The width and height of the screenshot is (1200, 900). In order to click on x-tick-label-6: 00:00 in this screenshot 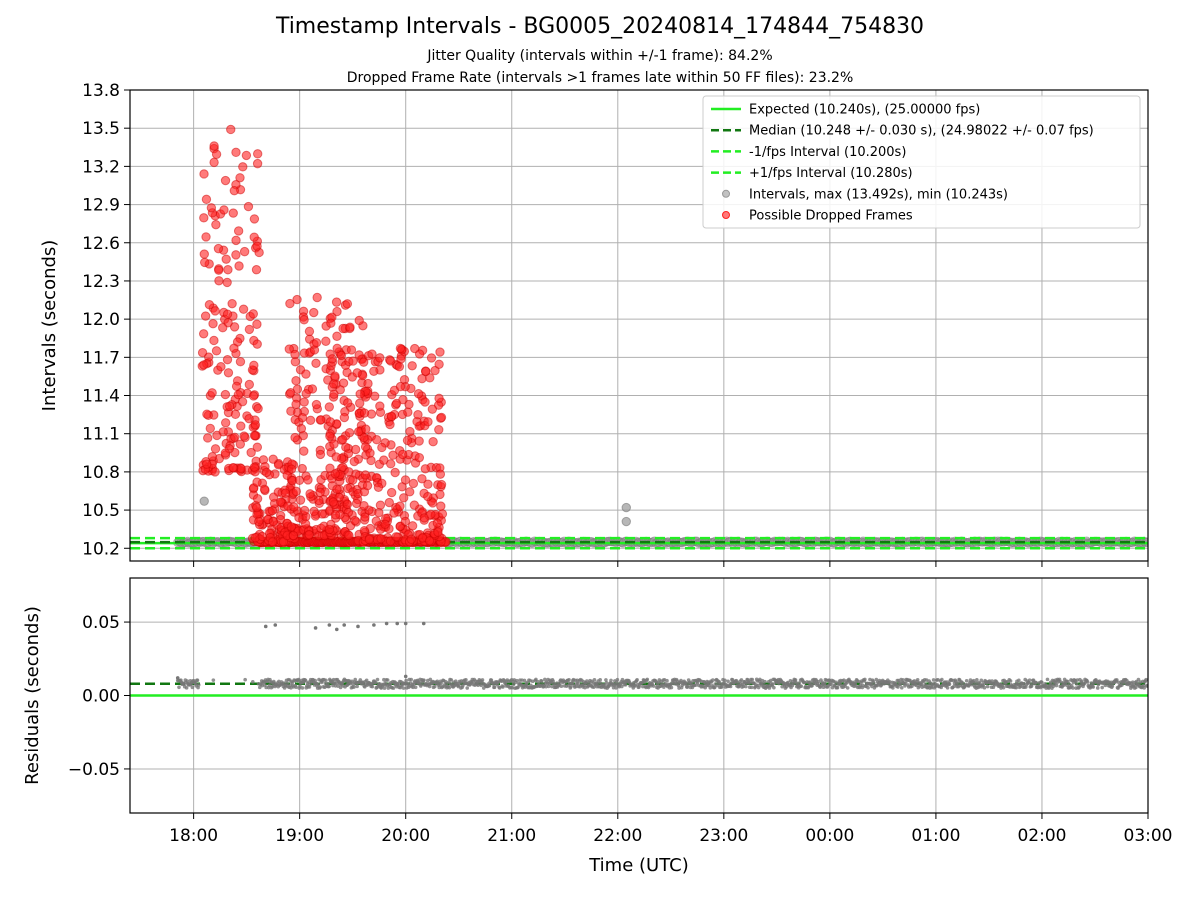, I will do `click(829, 836)`.